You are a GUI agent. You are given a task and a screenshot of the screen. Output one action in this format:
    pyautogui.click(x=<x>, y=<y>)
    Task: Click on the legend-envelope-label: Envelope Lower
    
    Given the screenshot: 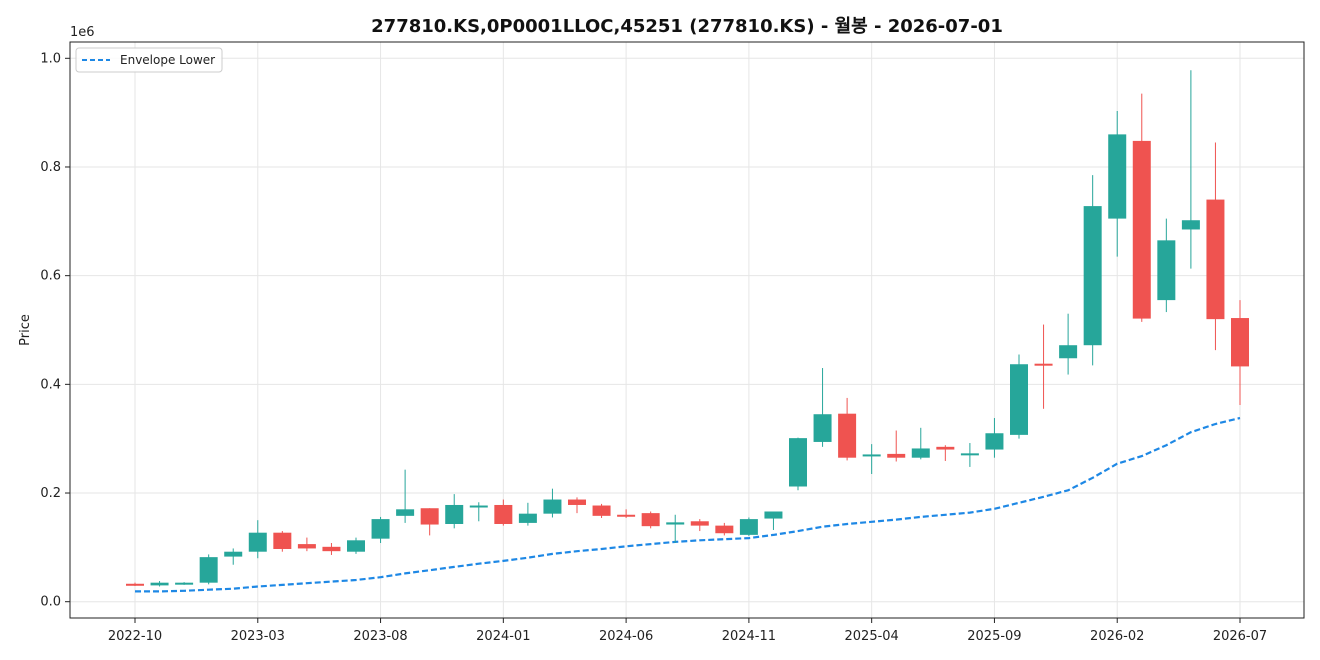 What is the action you would take?
    pyautogui.click(x=167, y=60)
    